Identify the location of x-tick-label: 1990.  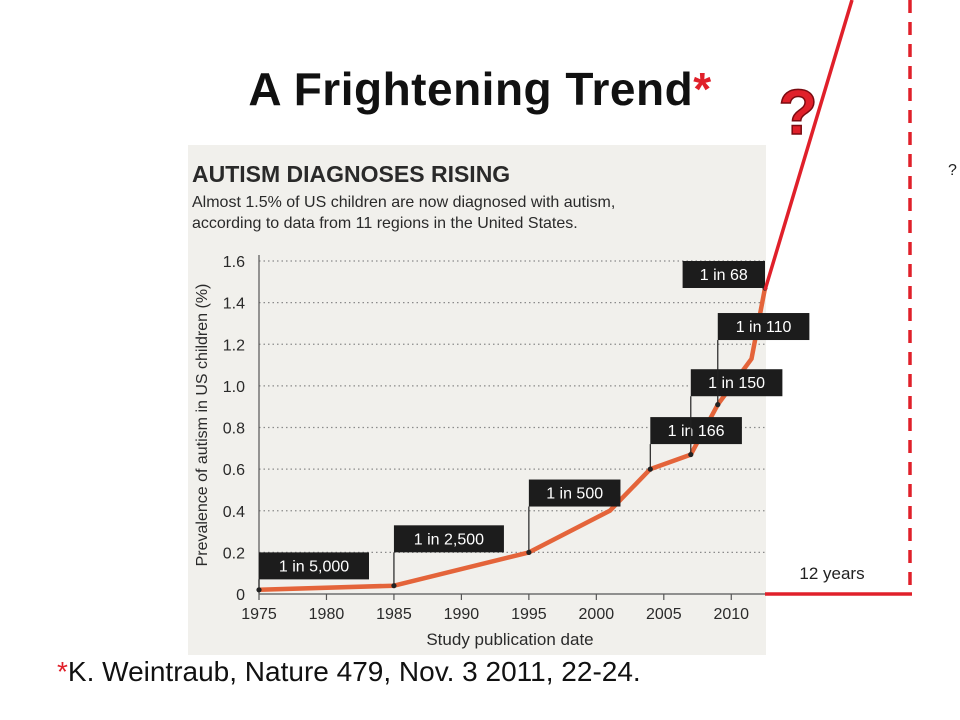
(462, 614).